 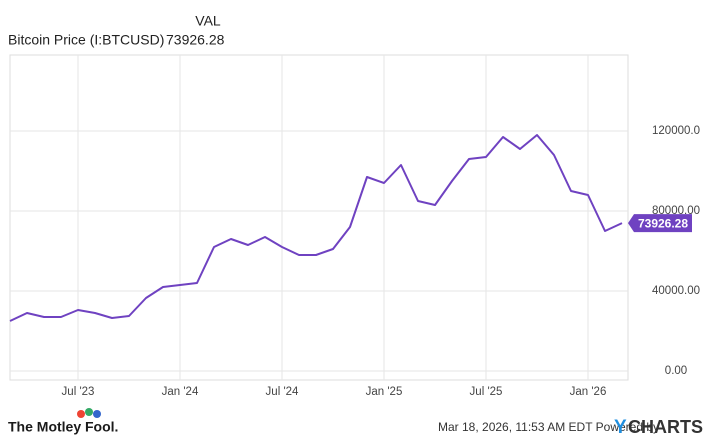 What do you see at coordinates (588, 392) in the screenshot?
I see `x-tick-label: Jan '26` at bounding box center [588, 392].